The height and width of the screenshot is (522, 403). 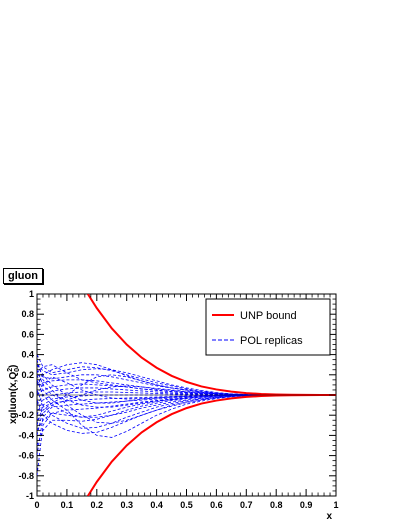 What do you see at coordinates (26, 415) in the screenshot?
I see `y-tick-label: -0.2` at bounding box center [26, 415].